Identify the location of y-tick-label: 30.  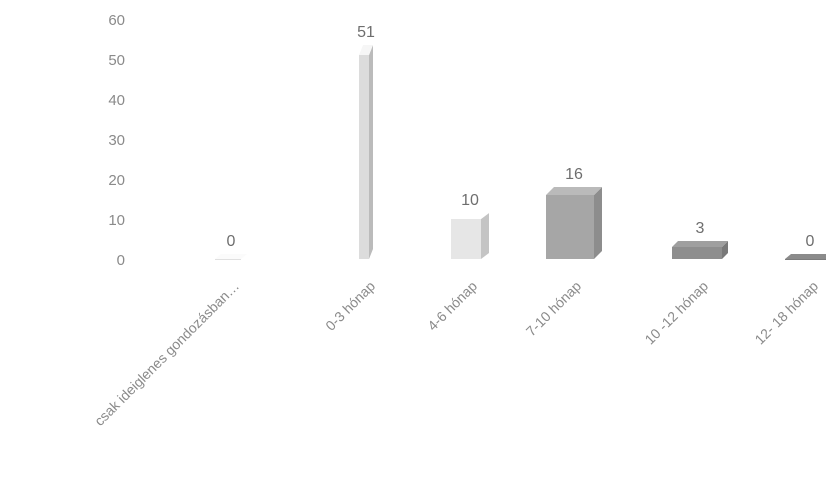
(116, 140).